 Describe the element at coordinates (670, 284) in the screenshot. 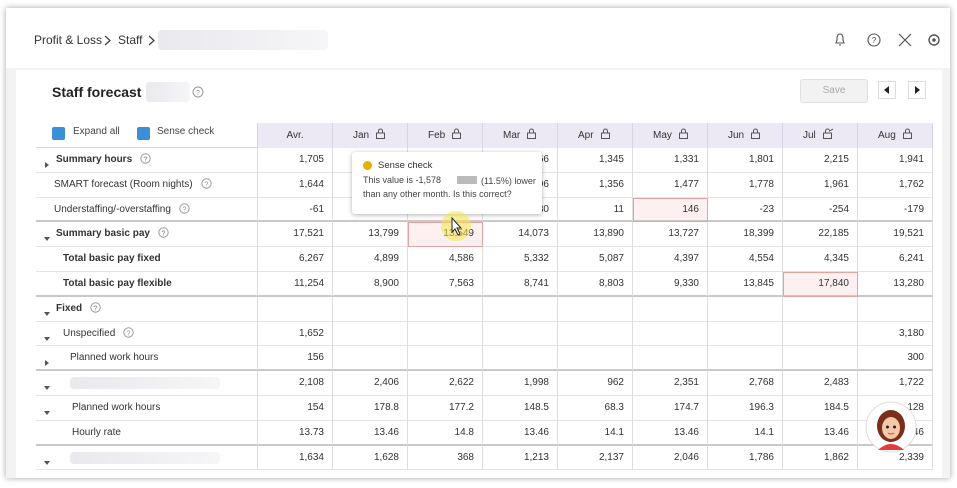

I see `table-cell: 9,330` at that location.